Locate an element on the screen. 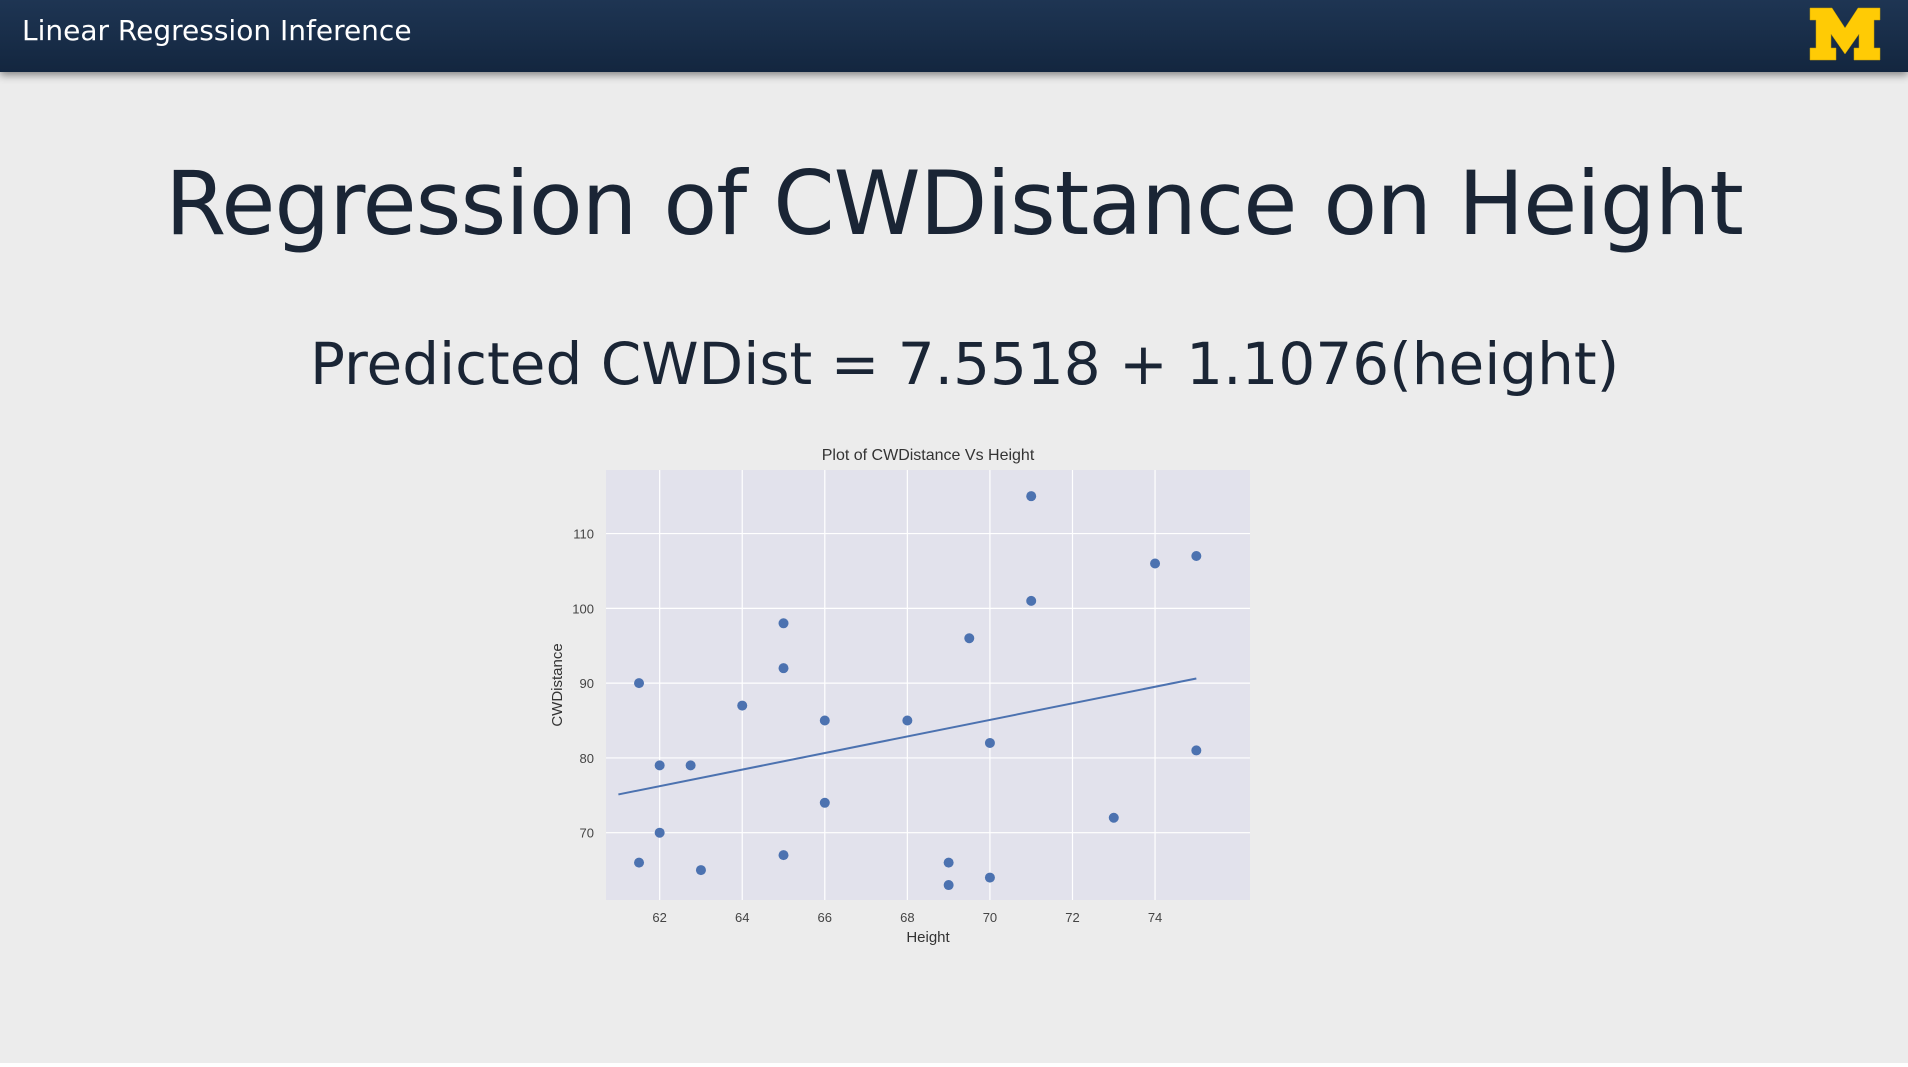 The width and height of the screenshot is (1908, 1067). y-tick-label: 110 is located at coordinates (583, 534).